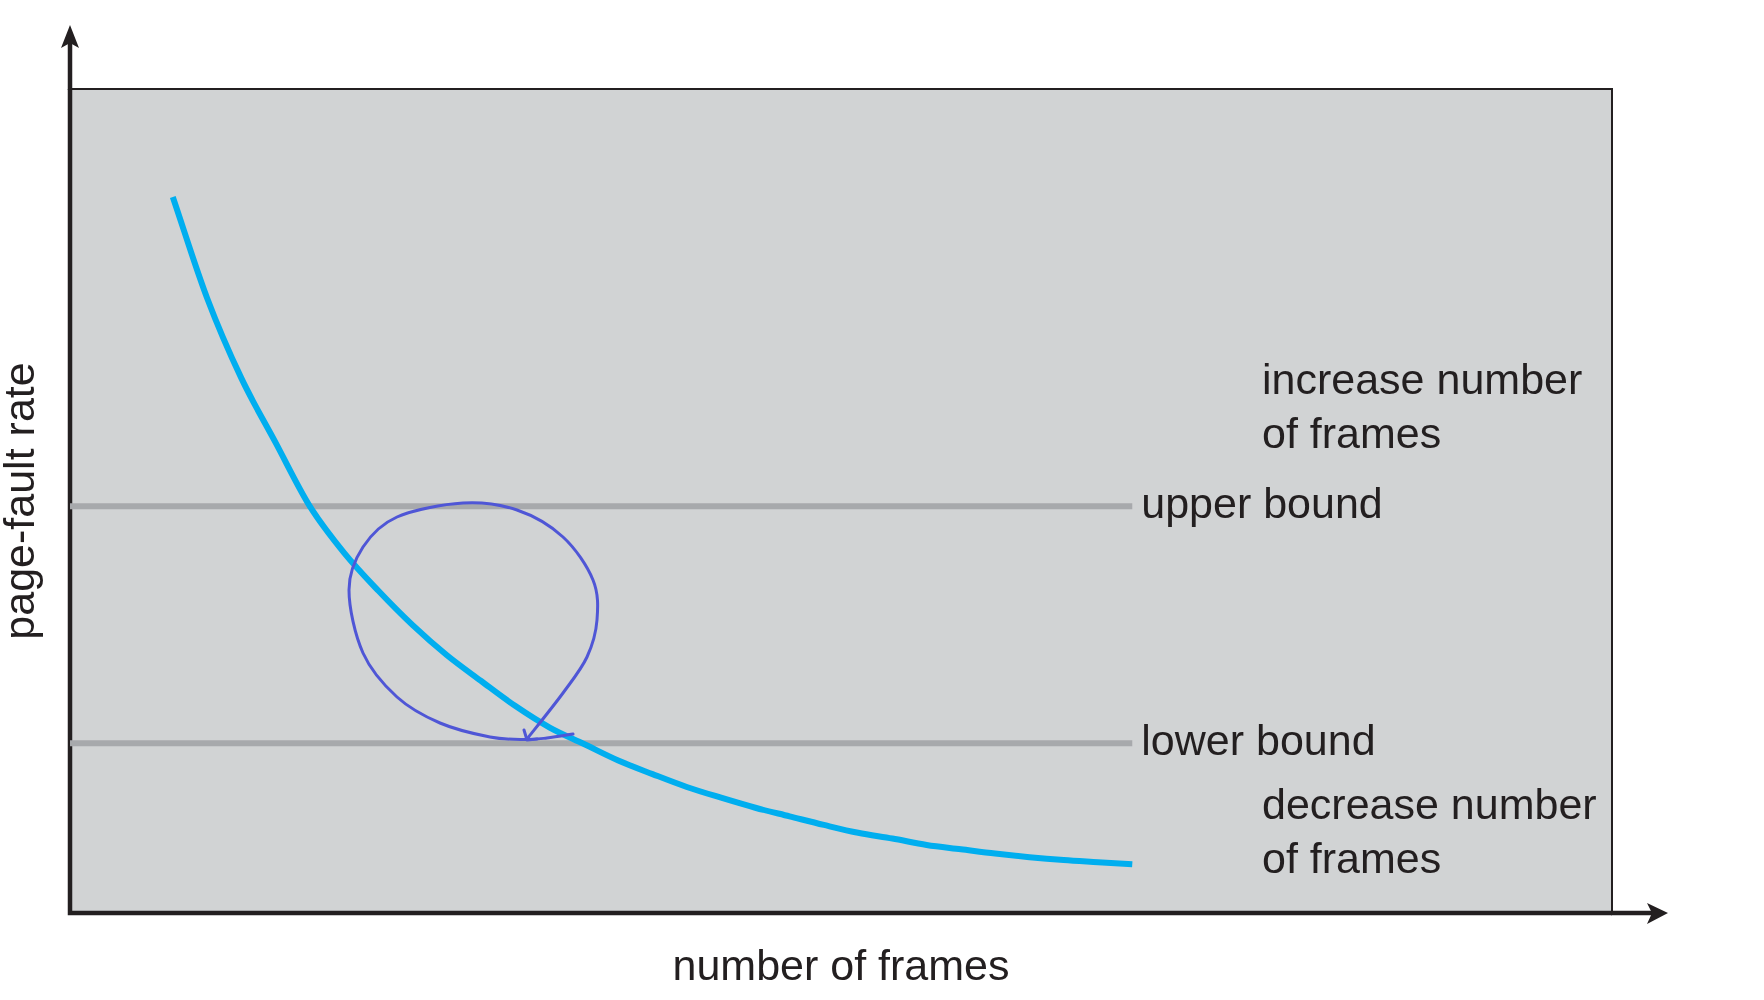 The width and height of the screenshot is (1764, 1000). I want to click on ref-line-label: upper bound, so click(1262, 503).